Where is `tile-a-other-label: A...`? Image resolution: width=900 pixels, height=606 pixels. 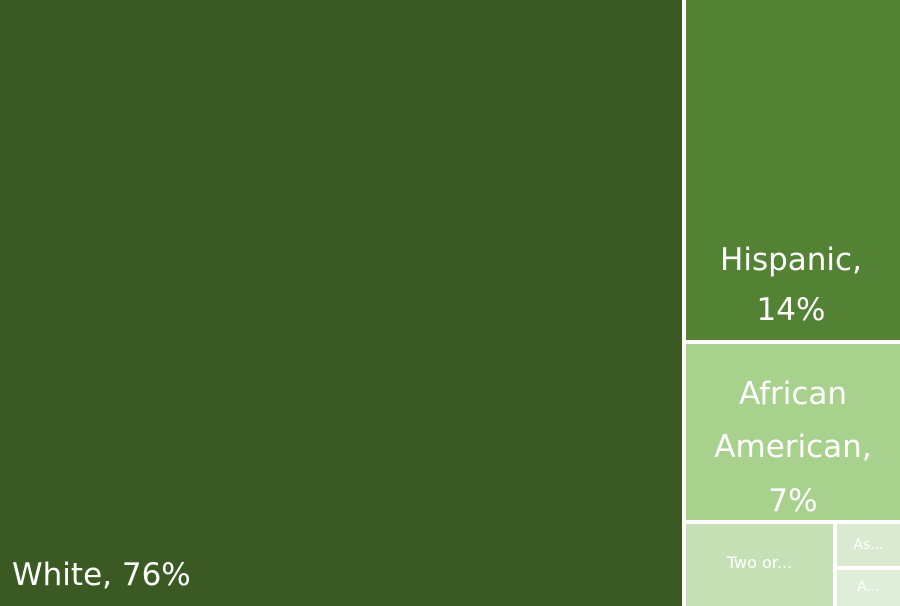
tile-a-other-label: A... is located at coordinates (868, 587).